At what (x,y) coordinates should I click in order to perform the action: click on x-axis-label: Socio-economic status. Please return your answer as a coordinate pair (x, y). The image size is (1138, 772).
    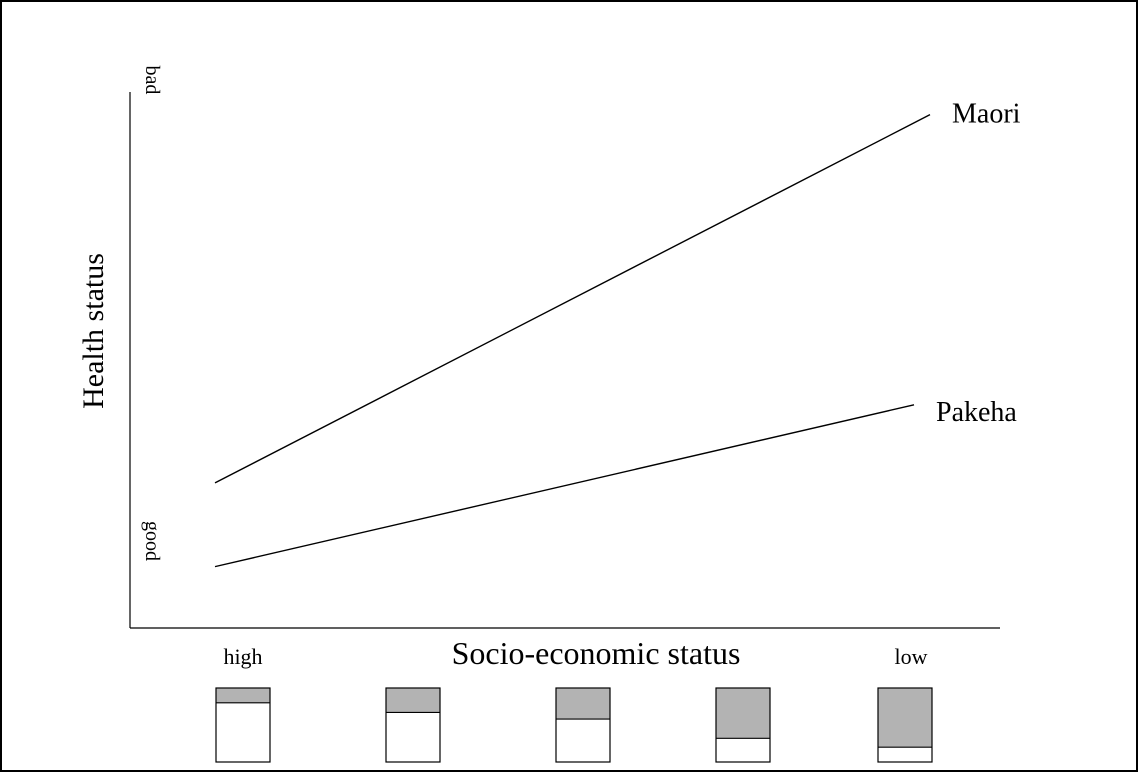
    Looking at the image, I should click on (596, 653).